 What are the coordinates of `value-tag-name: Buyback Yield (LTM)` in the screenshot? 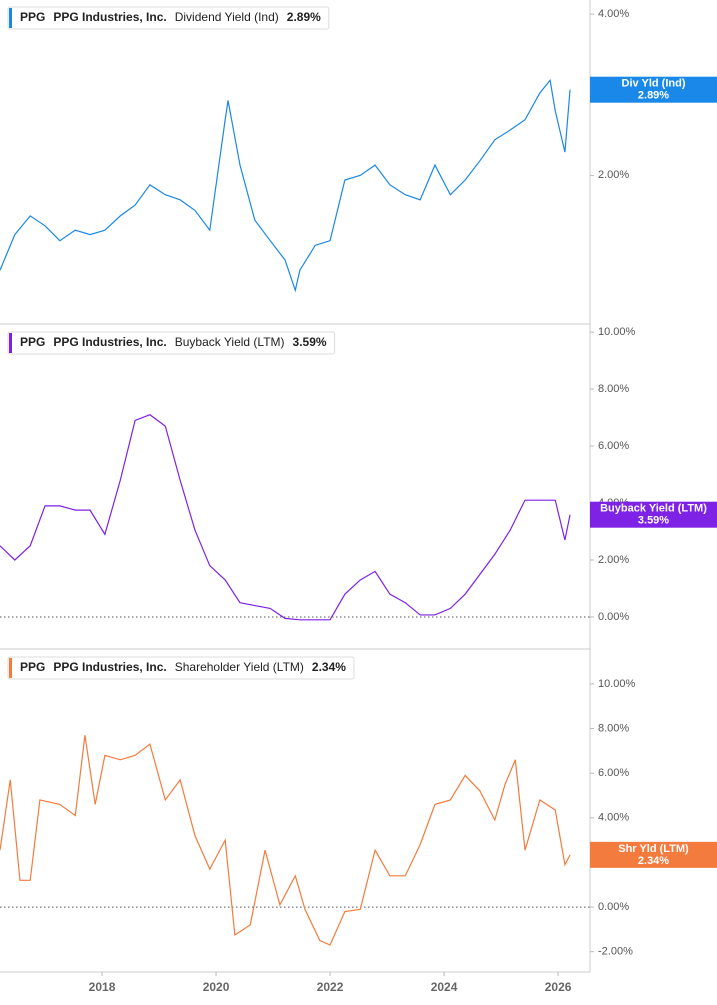 It's located at (653, 509).